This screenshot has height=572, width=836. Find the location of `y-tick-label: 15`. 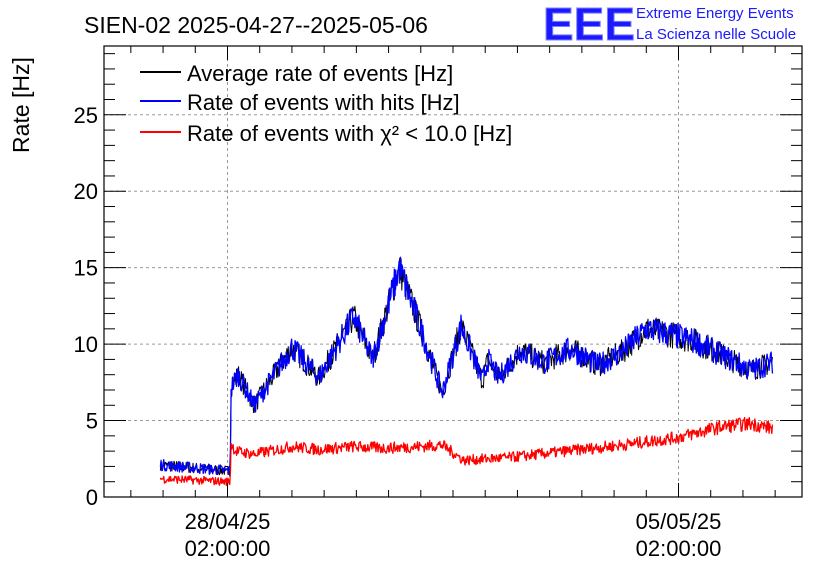

y-tick-label: 15 is located at coordinates (86, 268).